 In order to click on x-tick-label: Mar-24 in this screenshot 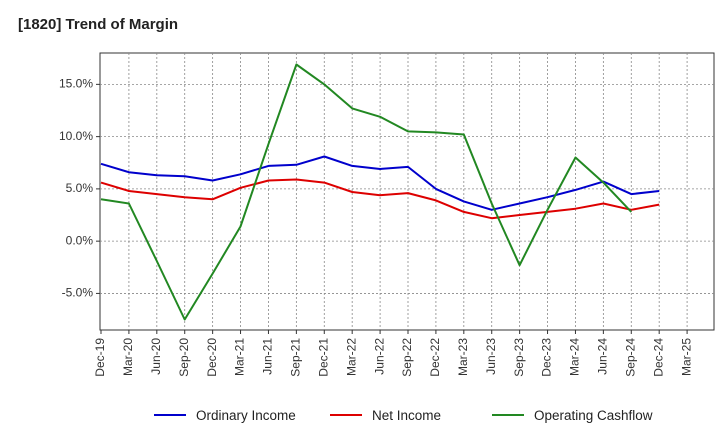, I will do `click(575, 357)`.